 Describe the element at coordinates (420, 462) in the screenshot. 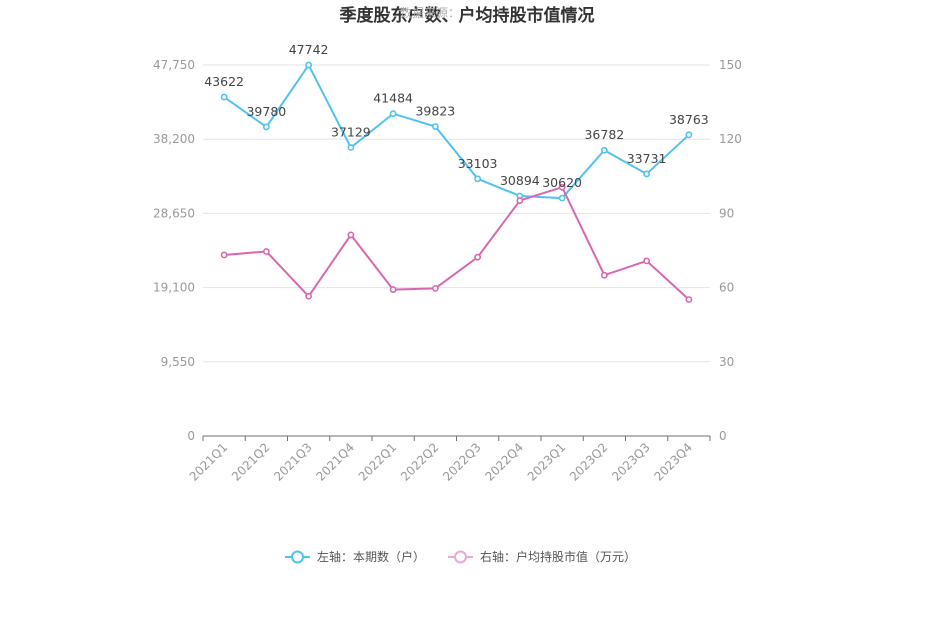

I see `x-axis-tick-label: 2022Q2` at that location.